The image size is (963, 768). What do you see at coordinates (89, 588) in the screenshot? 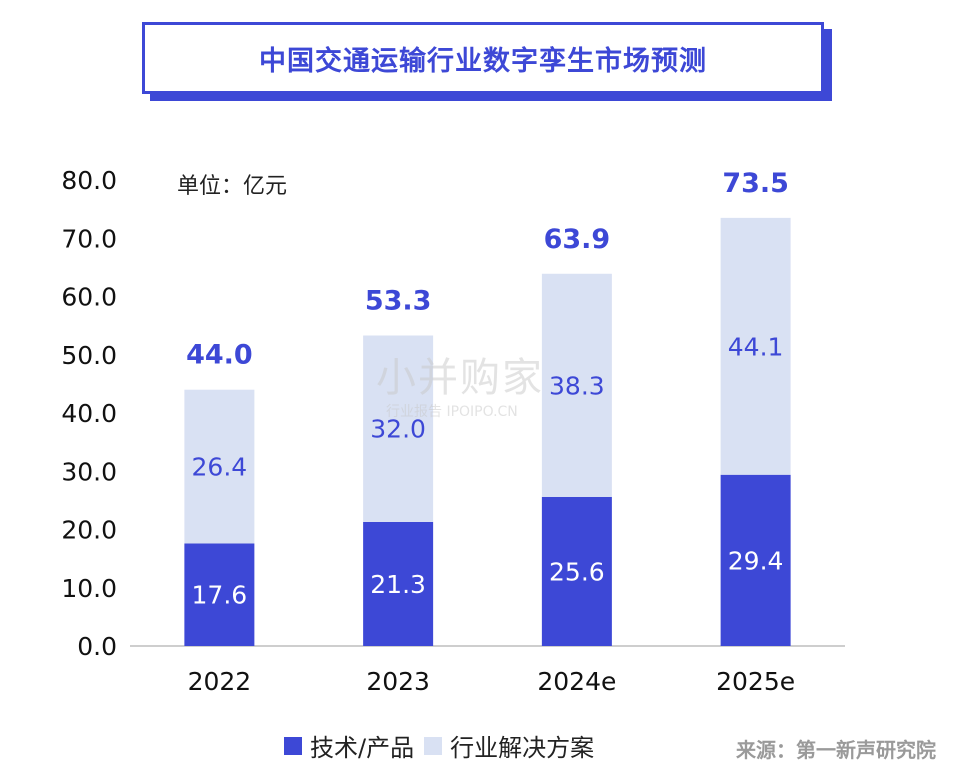
I see `y-tick-label: 10.0` at bounding box center [89, 588].